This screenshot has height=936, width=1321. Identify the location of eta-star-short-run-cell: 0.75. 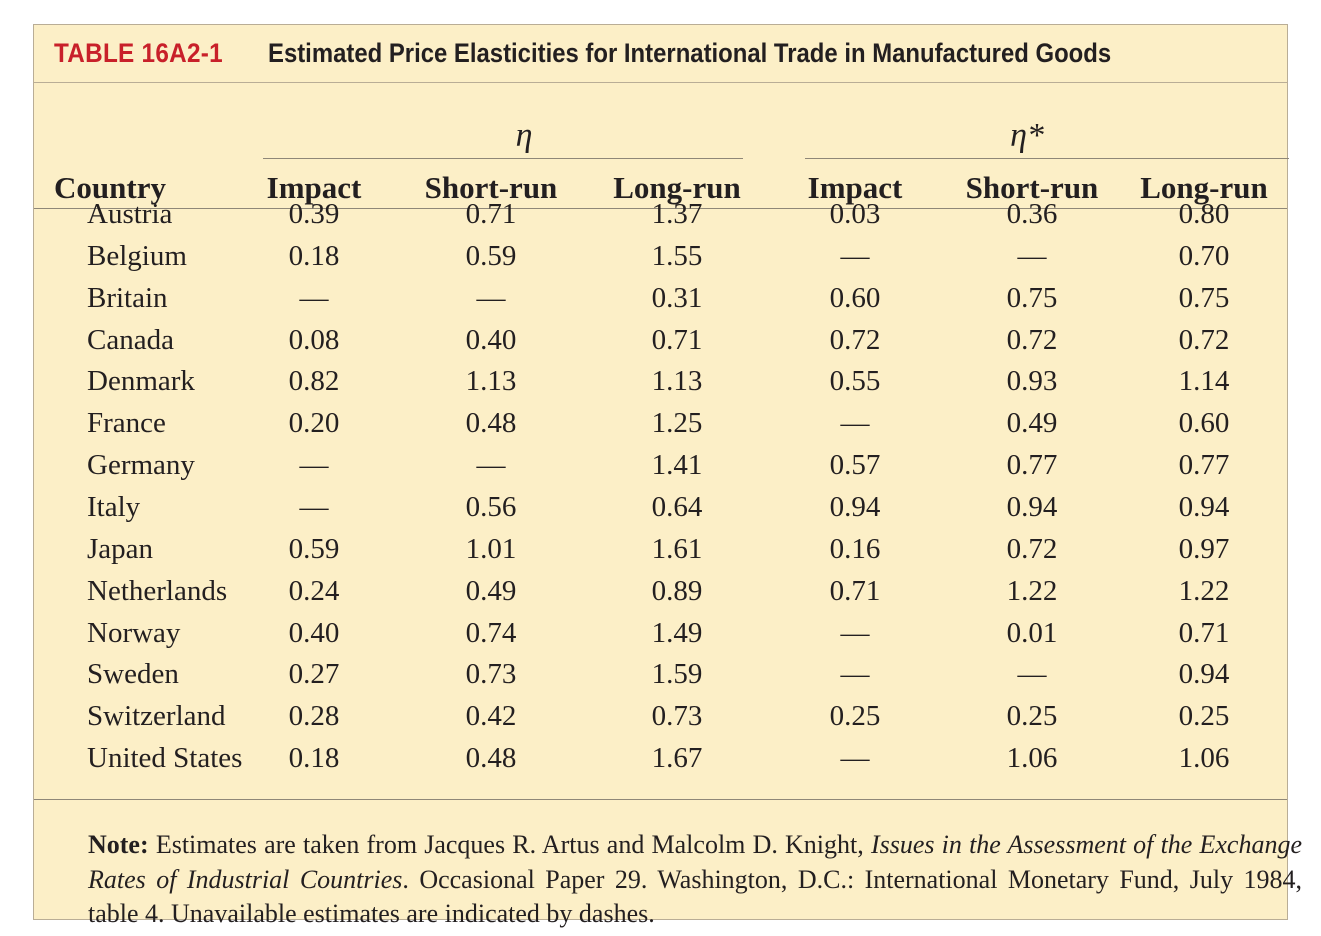
(1032, 297).